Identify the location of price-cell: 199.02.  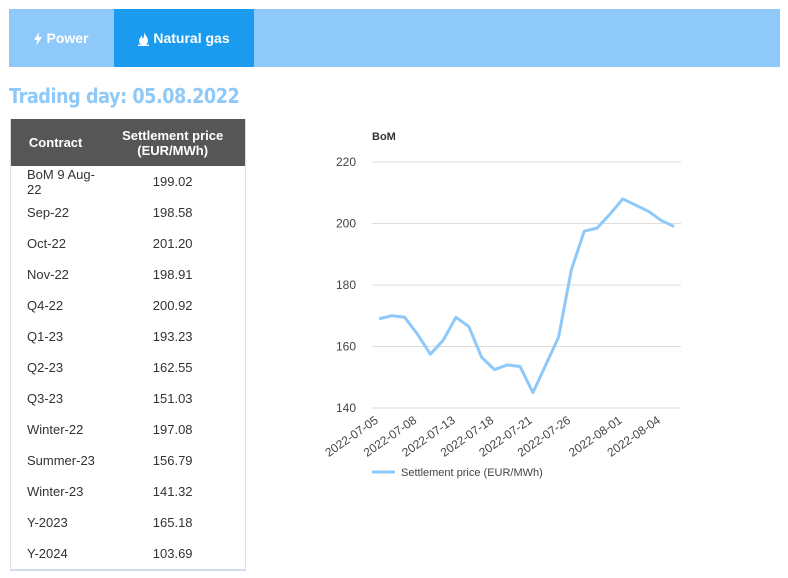
(172, 181).